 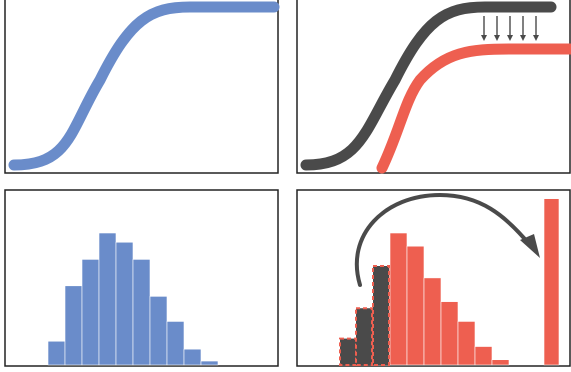 What do you see at coordinates (473, 108) in the screenshot?
I see `red-sigmoid-curve` at bounding box center [473, 108].